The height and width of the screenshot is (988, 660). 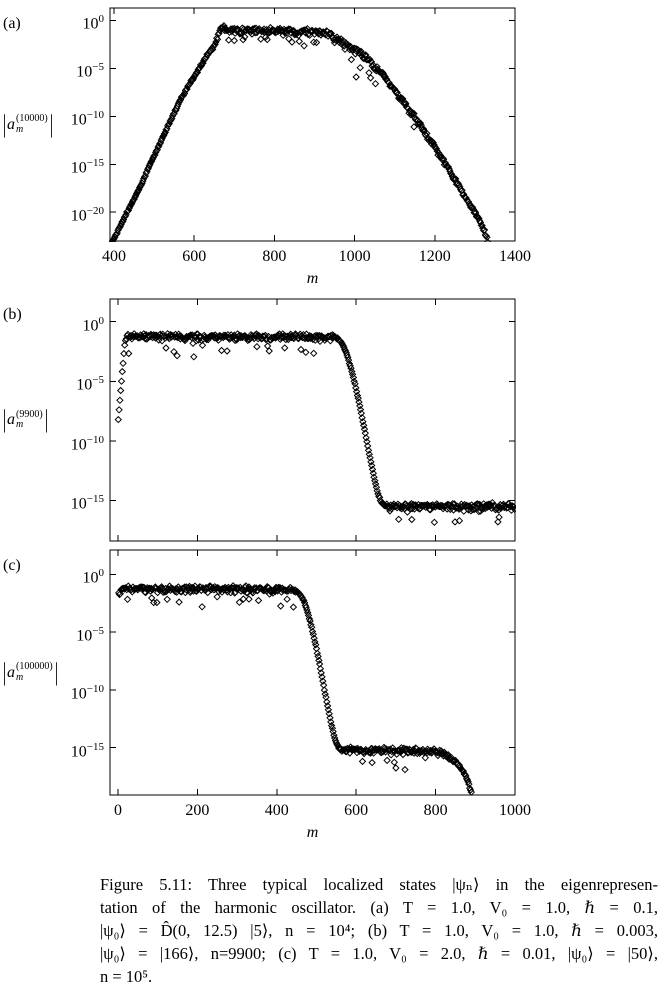 What do you see at coordinates (25, 419) in the screenshot?
I see `y-axis-label-b: | a (9900) m |` at bounding box center [25, 419].